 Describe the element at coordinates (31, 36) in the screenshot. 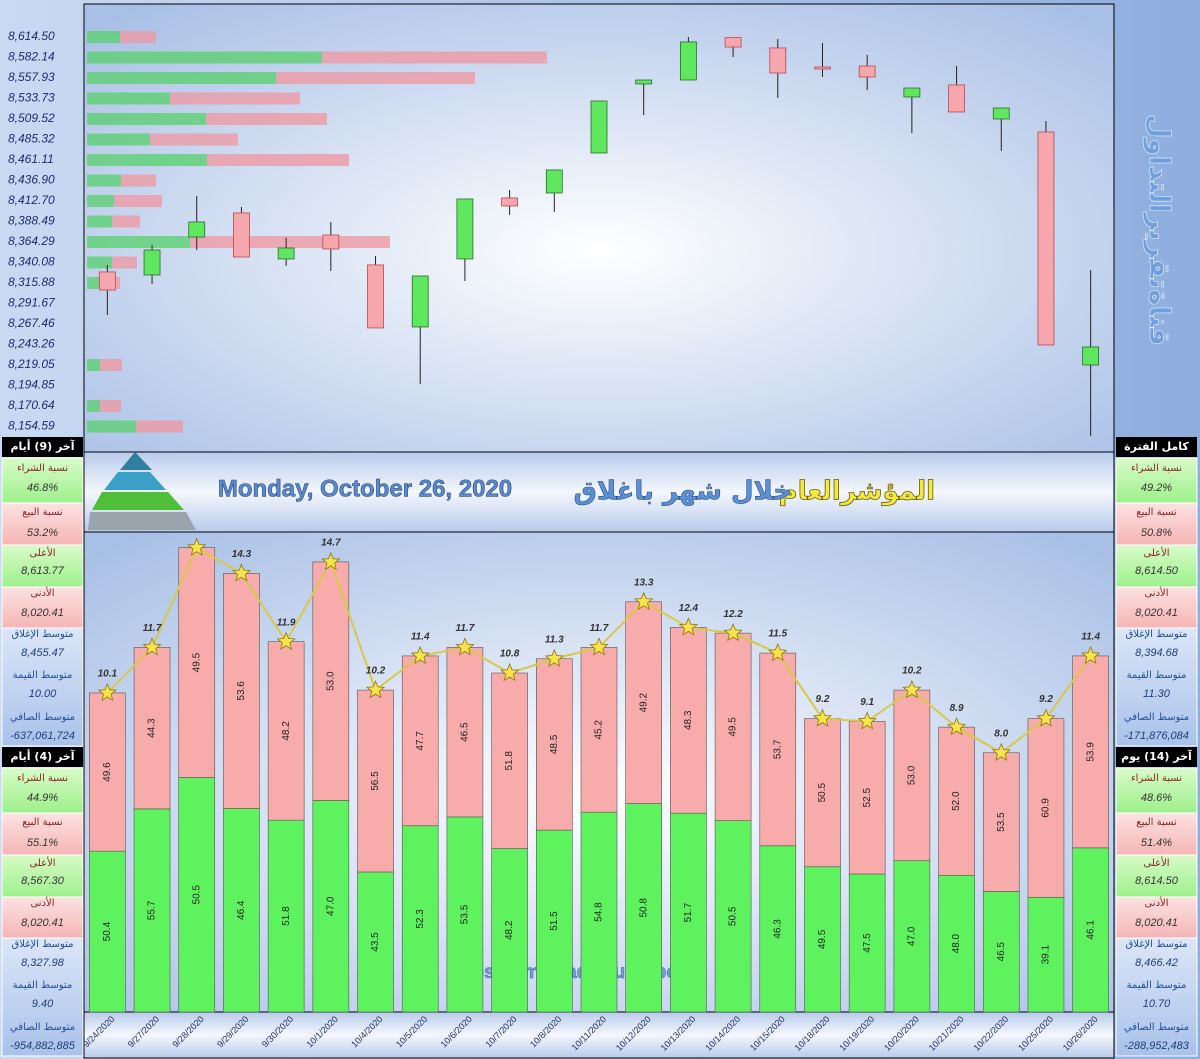

I see `price-level-label: 8,614.50` at that location.